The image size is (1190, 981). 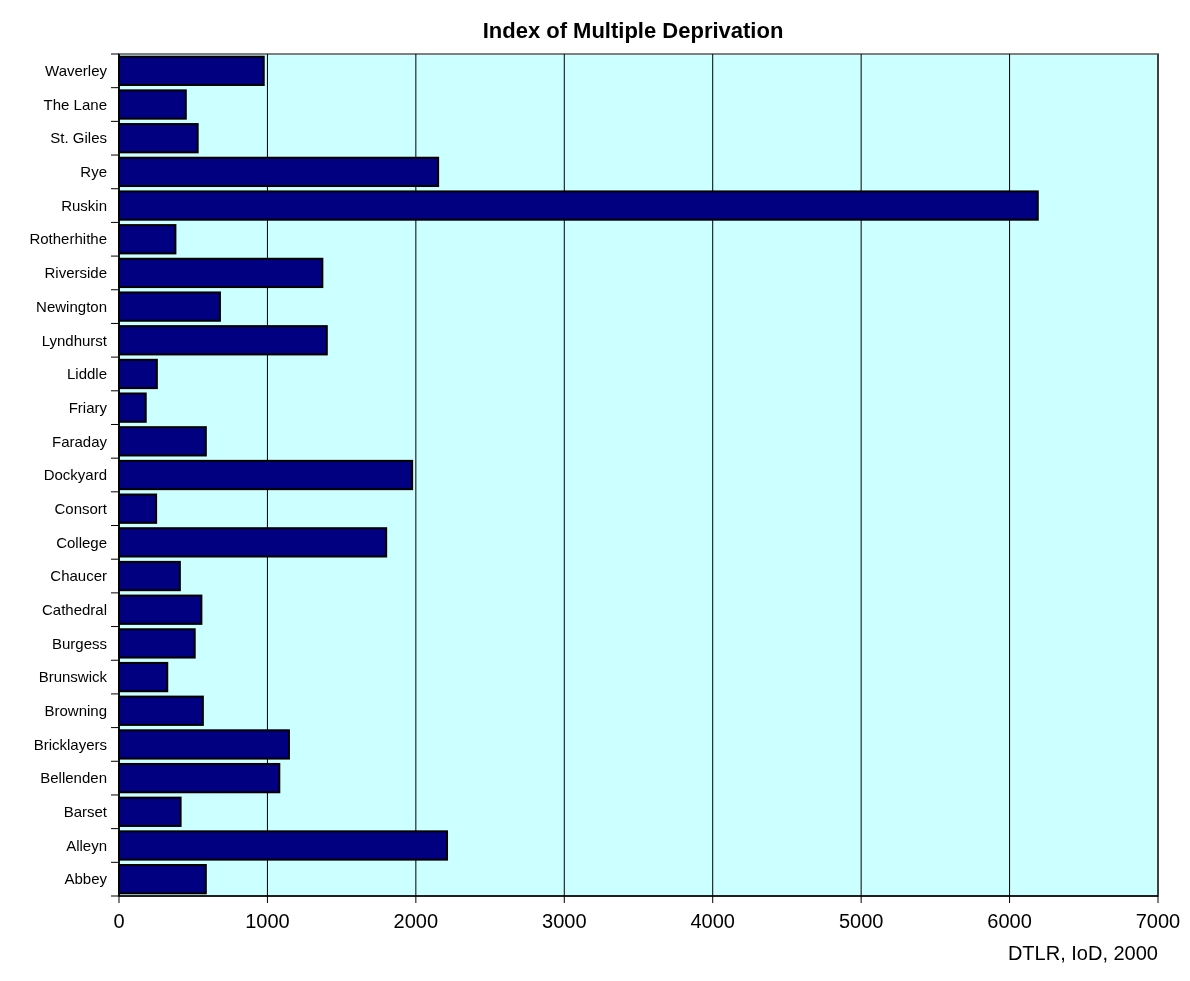 What do you see at coordinates (712, 921) in the screenshot?
I see `x-tick-label: 4000` at bounding box center [712, 921].